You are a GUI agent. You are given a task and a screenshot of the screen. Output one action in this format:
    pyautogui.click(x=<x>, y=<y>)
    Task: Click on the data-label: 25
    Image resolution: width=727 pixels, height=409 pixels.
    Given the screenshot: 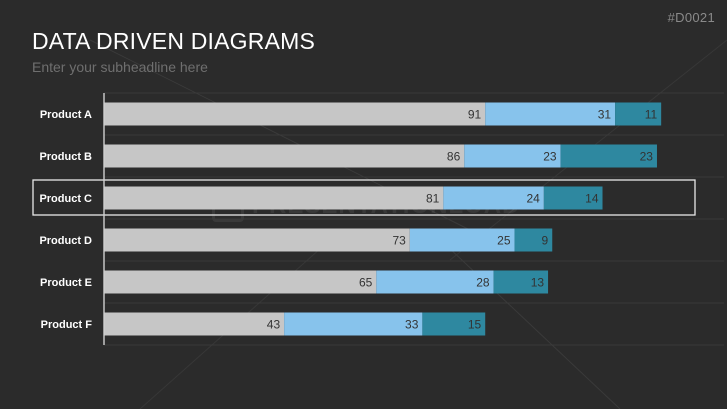 What is the action you would take?
    pyautogui.click(x=504, y=241)
    